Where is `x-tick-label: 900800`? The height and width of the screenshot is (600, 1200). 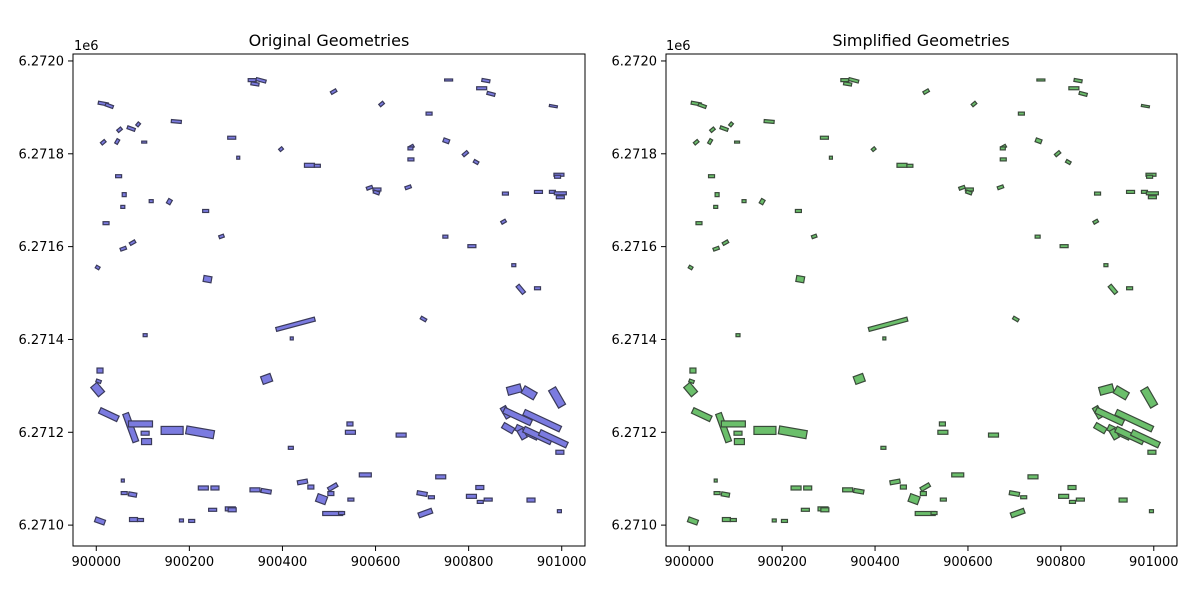 x-tick-label: 900800 is located at coordinates (469, 562).